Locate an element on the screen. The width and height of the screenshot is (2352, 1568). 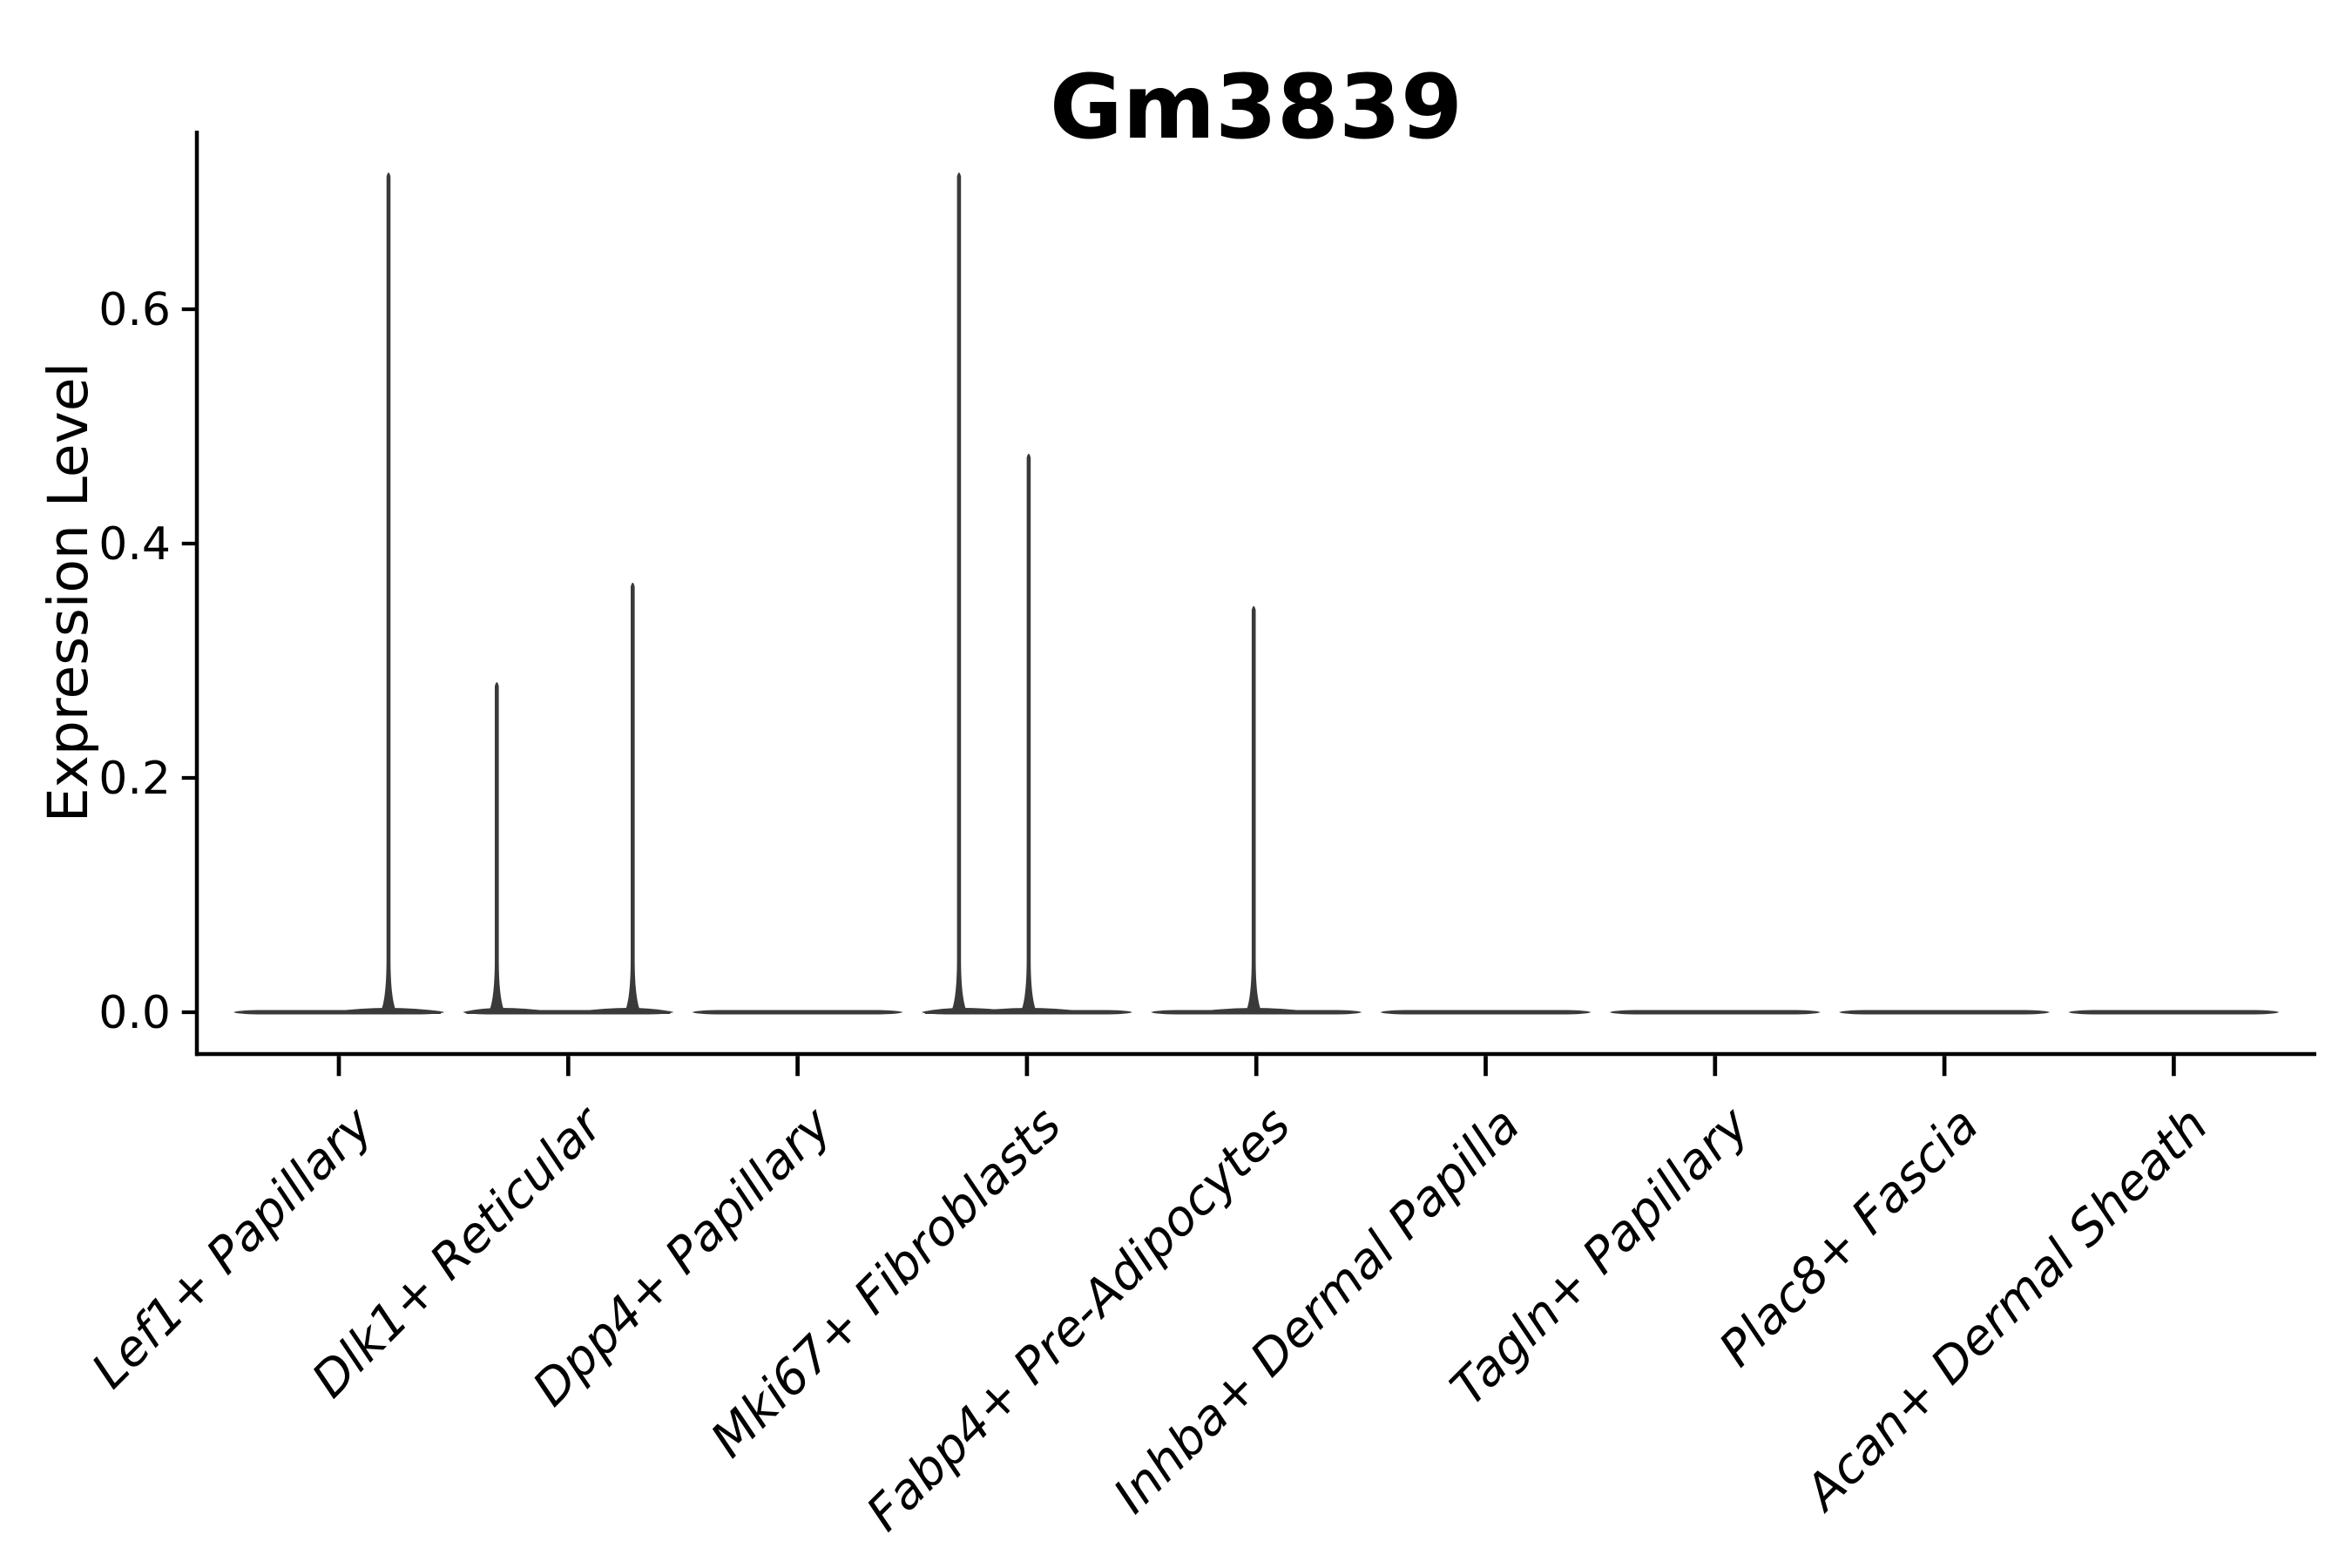
chart-title: Gm3839 is located at coordinates (1256, 107).